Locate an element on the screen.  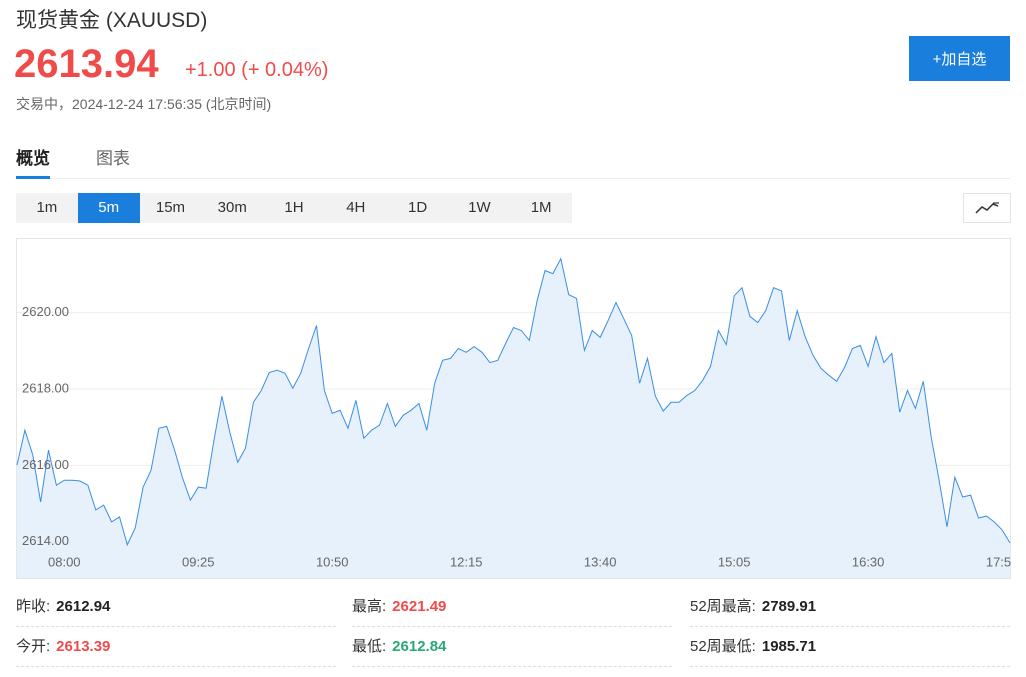
stat-label: 最高: is located at coordinates (369, 606).